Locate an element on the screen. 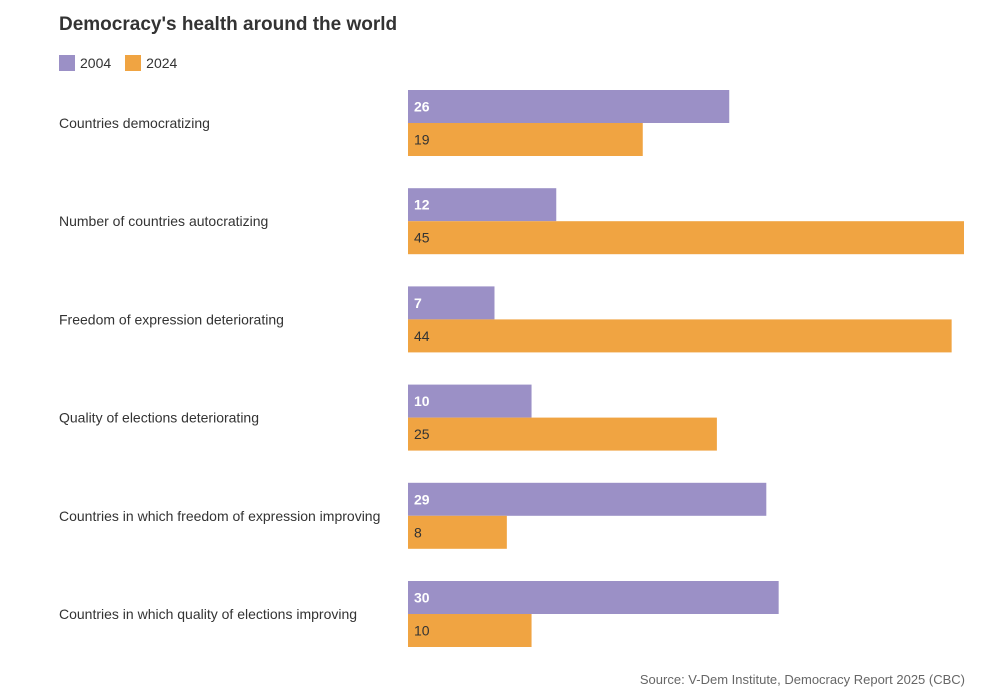 The image size is (1000, 689). category-group-countries-democratizing: Countries democratizing 26 19 is located at coordinates (394, 123).